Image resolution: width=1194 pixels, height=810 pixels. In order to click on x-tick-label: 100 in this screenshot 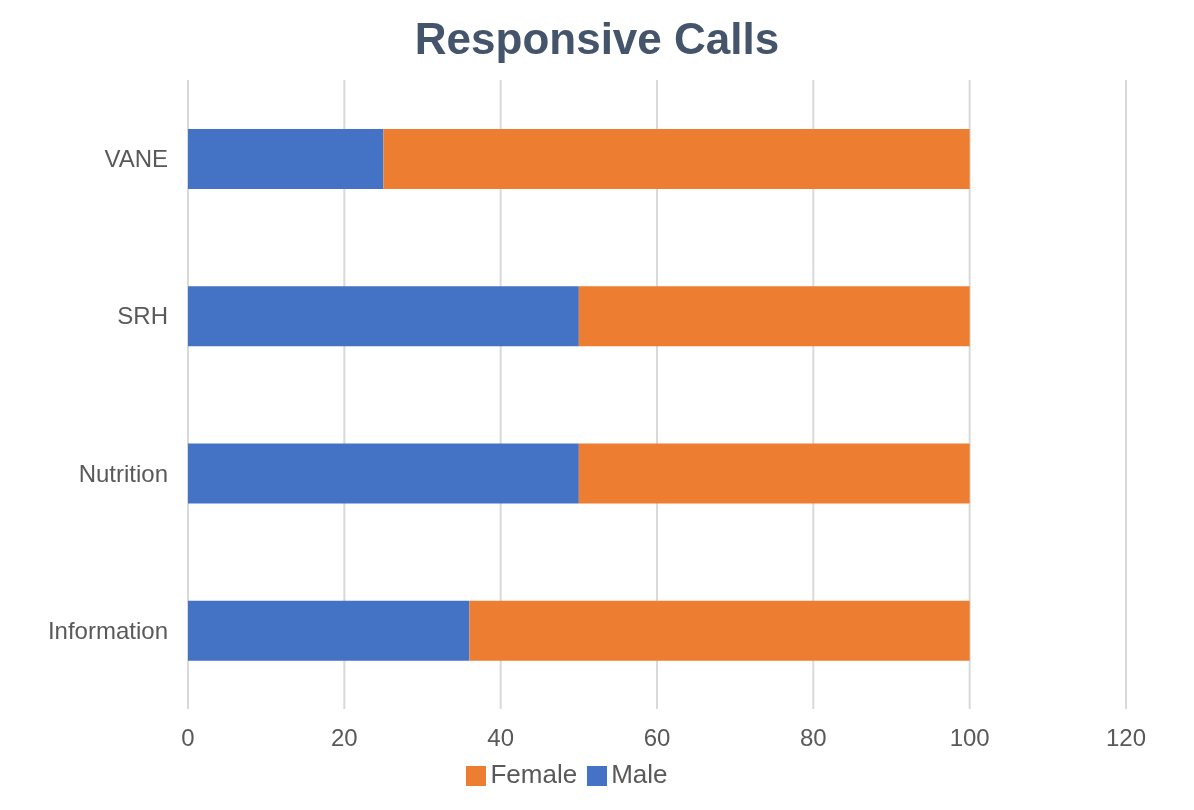, I will do `click(969, 738)`.